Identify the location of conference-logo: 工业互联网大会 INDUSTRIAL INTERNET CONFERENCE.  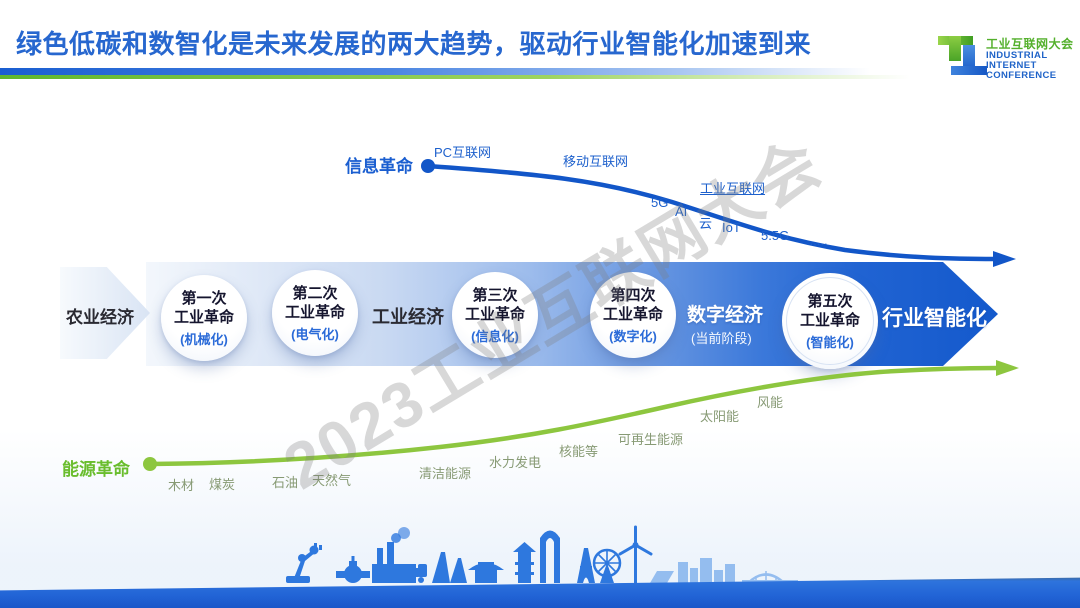
(1005, 57).